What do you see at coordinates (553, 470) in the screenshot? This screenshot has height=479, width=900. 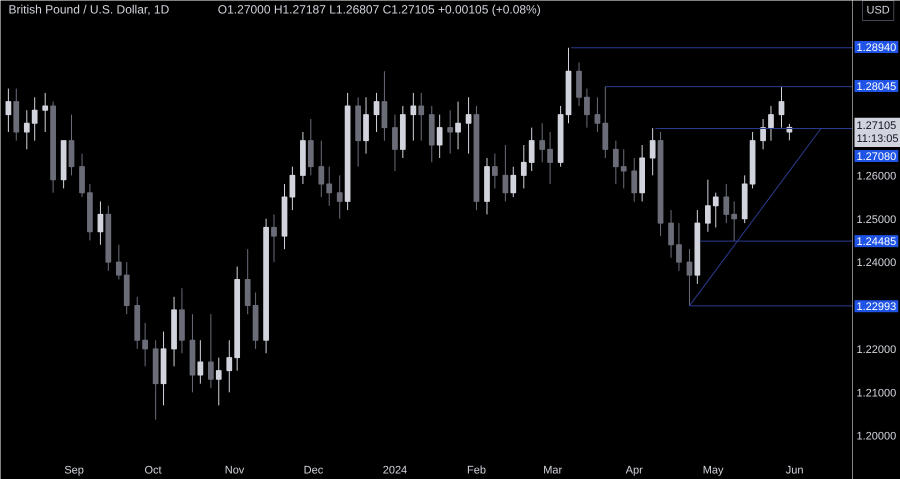 I see `x-tick-label: Mar` at bounding box center [553, 470].